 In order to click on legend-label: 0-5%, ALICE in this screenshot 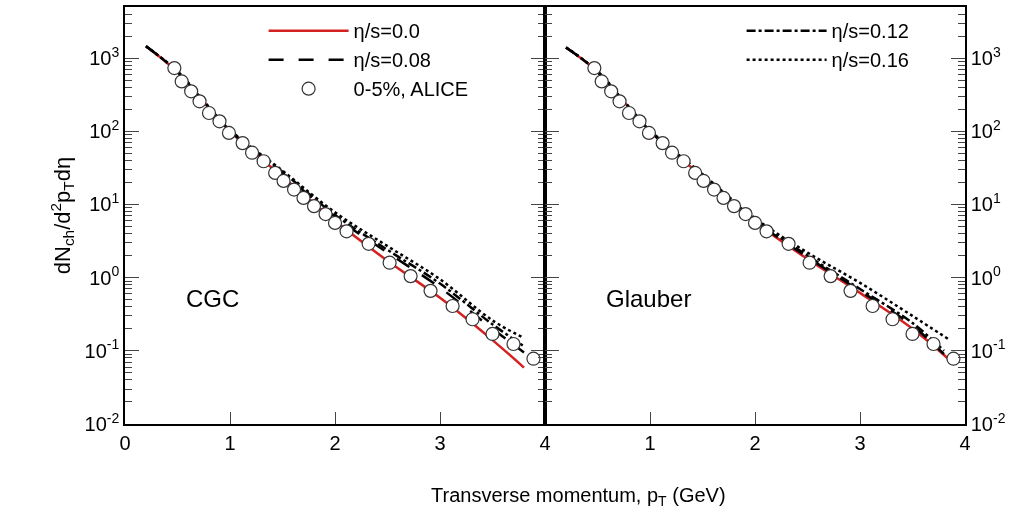, I will do `click(411, 89)`.